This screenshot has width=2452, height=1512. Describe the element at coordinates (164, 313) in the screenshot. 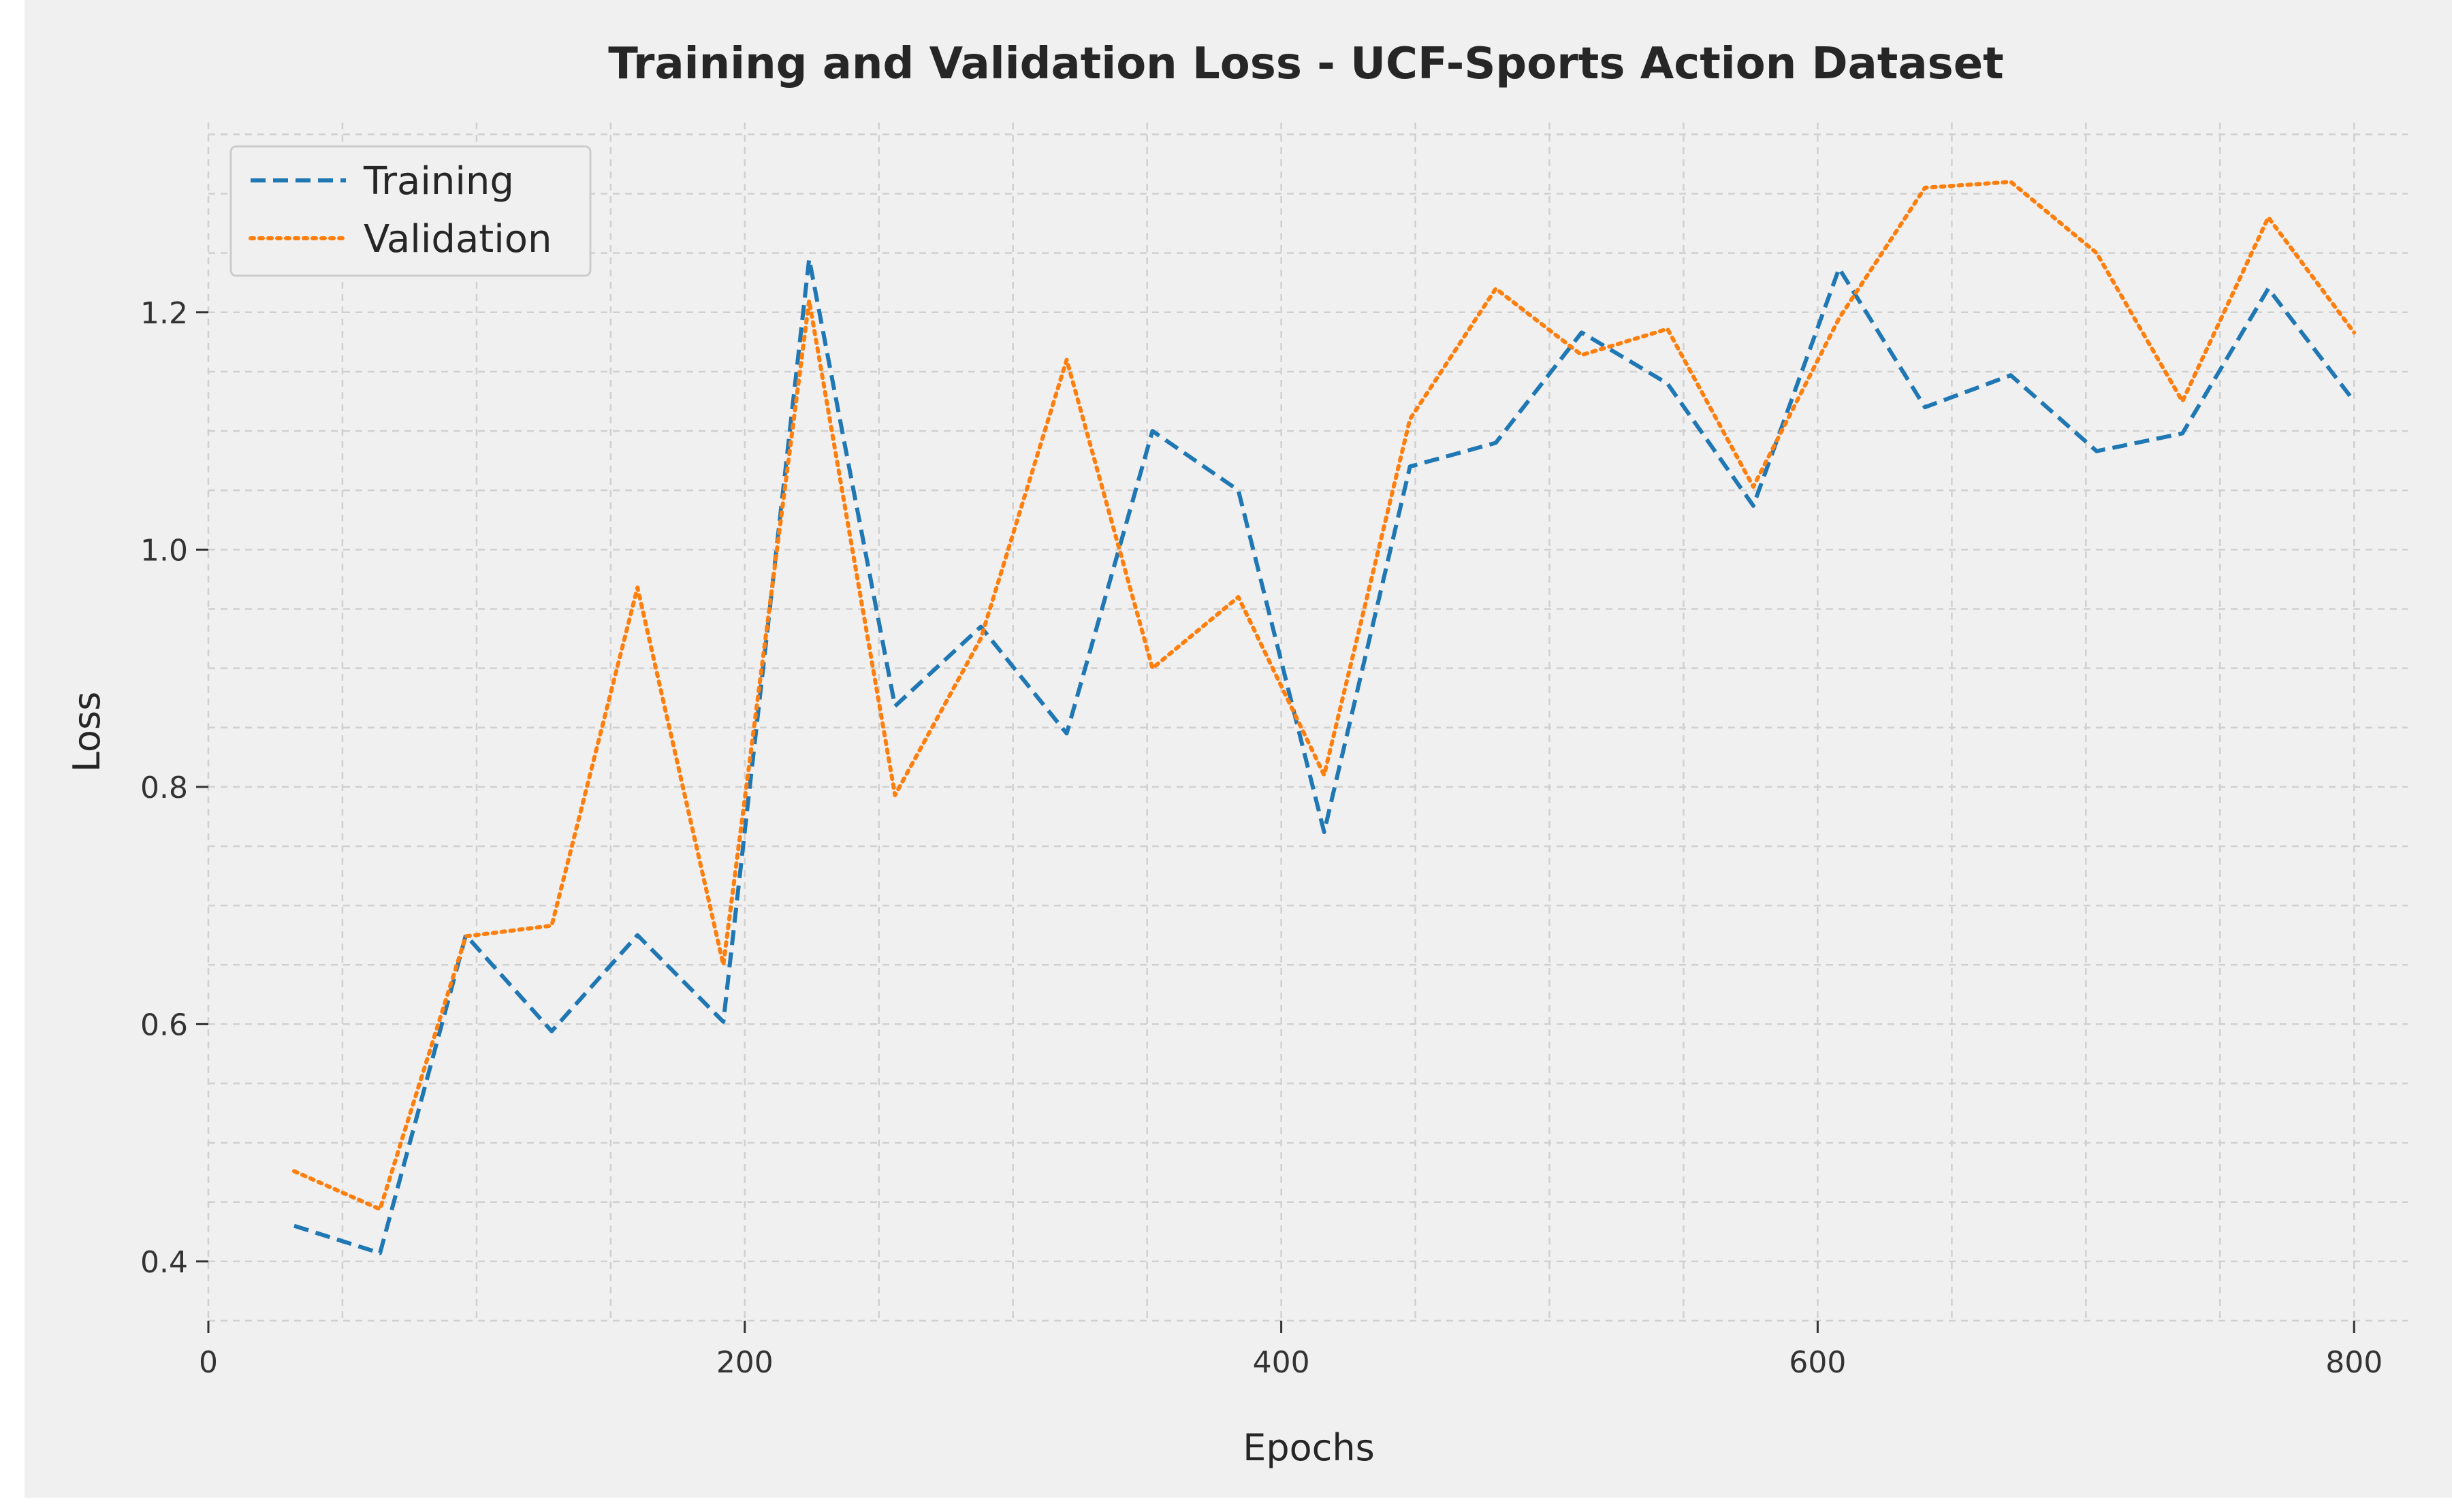

I see `y-tick-label: 1.2` at that location.